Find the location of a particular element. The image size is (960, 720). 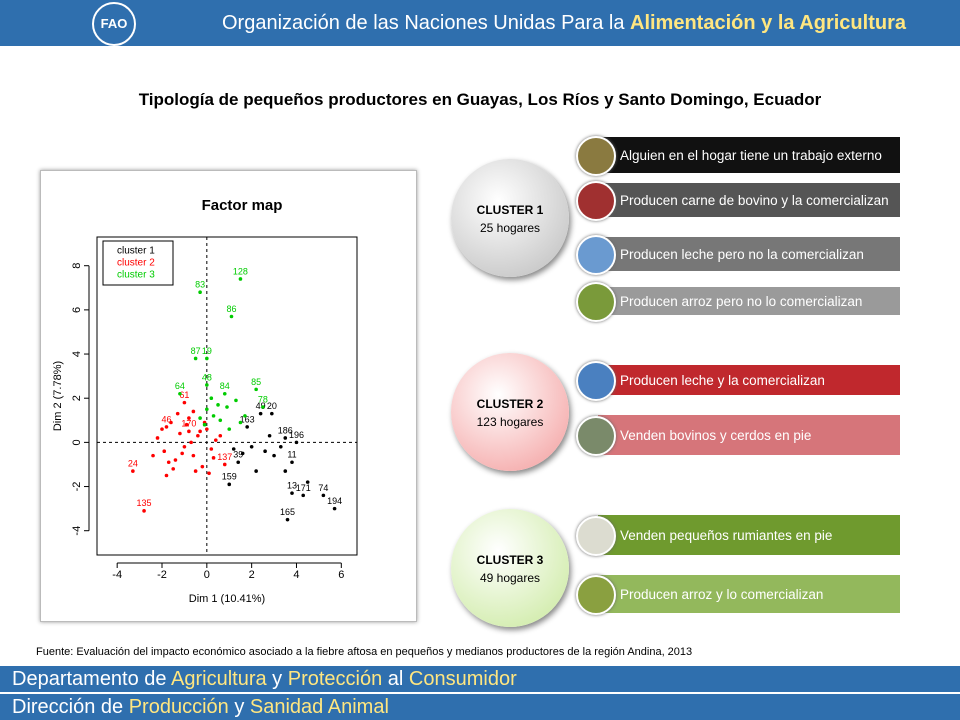

footer-text-bold: Protección is located at coordinates (335, 679).